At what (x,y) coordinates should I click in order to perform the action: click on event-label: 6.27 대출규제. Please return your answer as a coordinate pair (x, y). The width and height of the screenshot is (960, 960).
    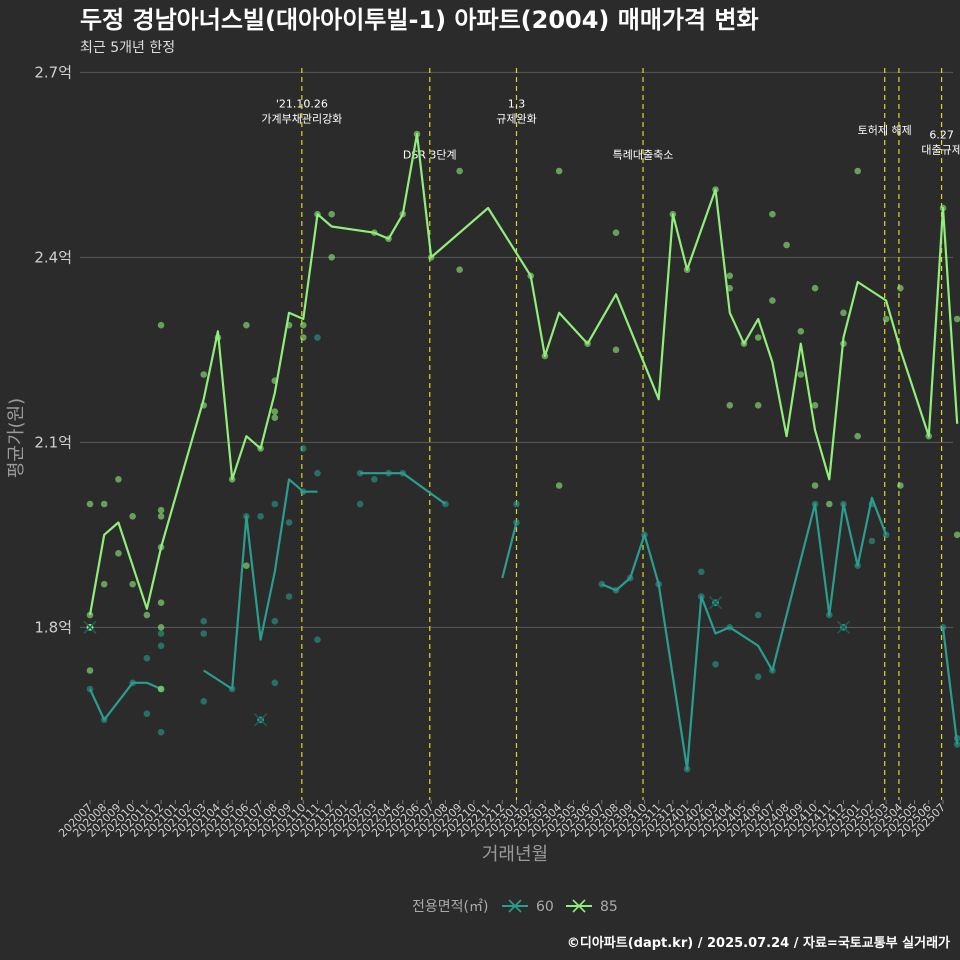
    Looking at the image, I should click on (940, 143).